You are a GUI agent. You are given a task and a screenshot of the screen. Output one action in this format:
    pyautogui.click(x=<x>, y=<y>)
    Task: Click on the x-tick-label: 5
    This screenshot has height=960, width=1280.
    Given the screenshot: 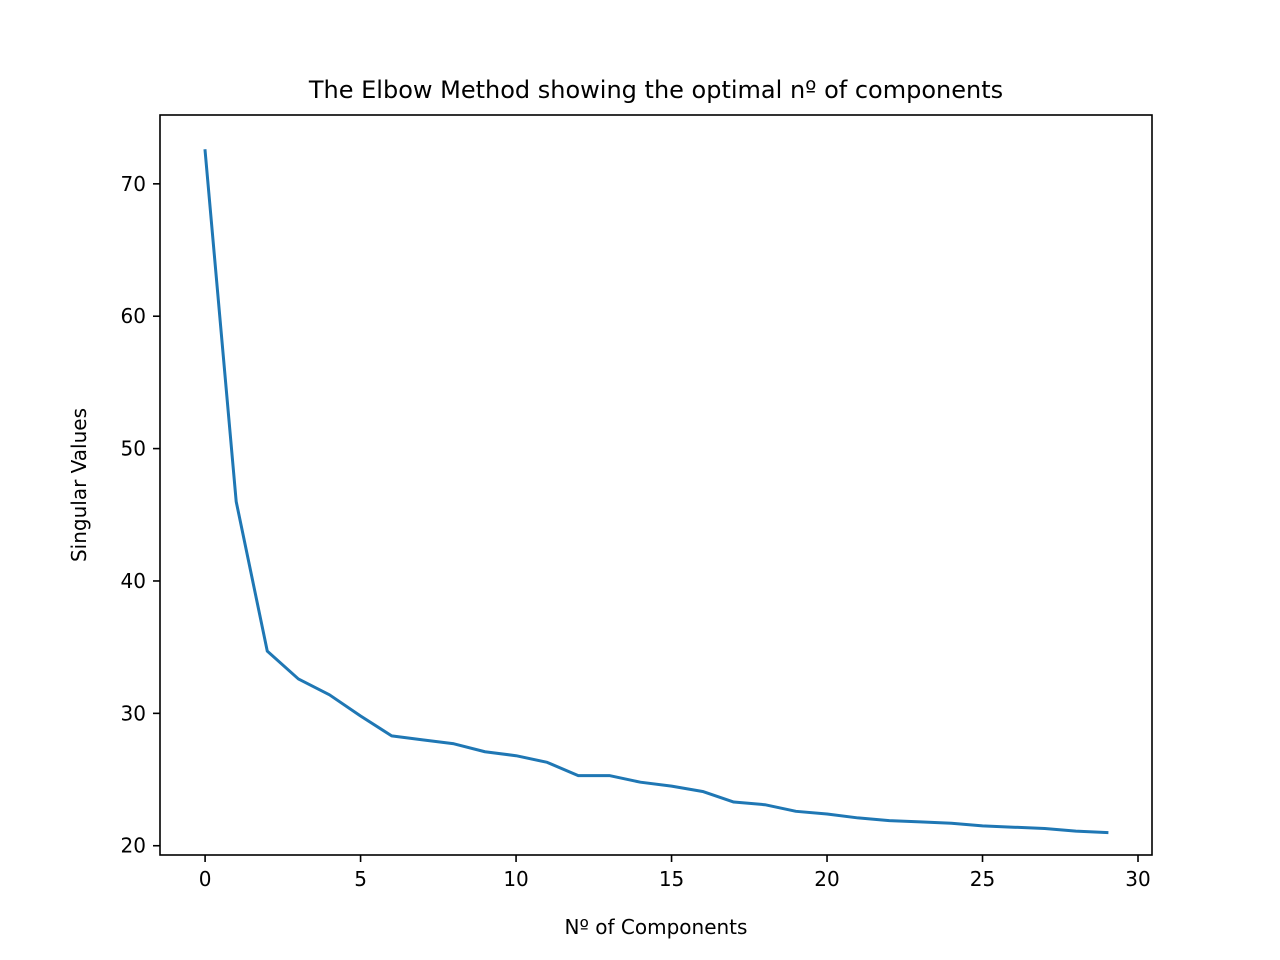 What is the action you would take?
    pyautogui.click(x=360, y=879)
    